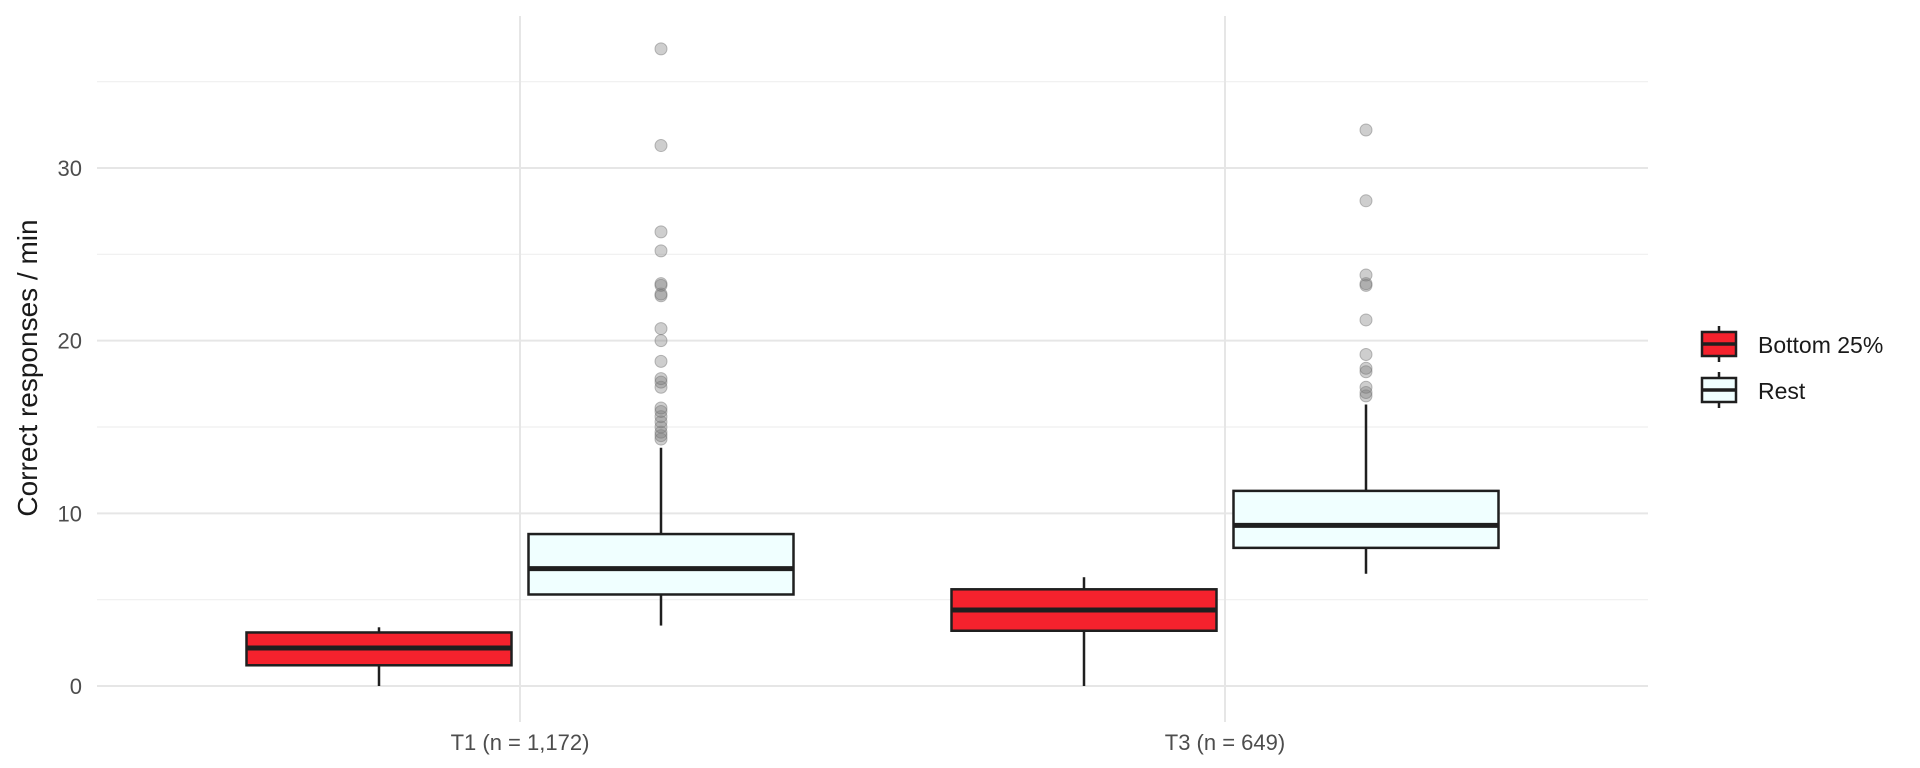 Image resolution: width=1920 pixels, height=768 pixels. What do you see at coordinates (76, 686) in the screenshot?
I see `y-tick-label: 0` at bounding box center [76, 686].